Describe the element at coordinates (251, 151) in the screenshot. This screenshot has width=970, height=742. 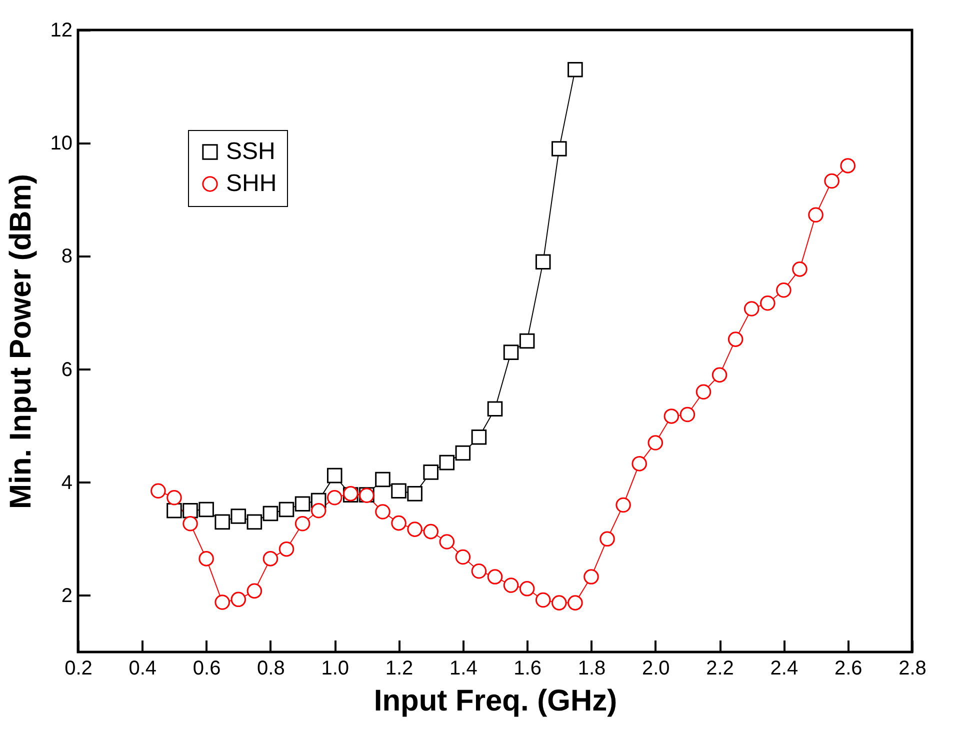
I see `legend-label: SSH` at that location.